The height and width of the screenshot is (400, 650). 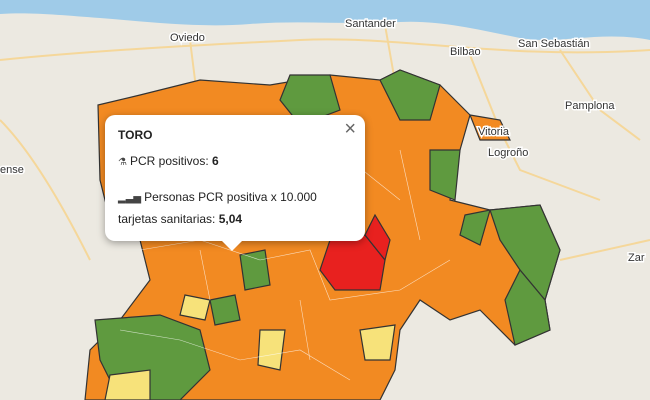 I want to click on city-label: Oviedo, so click(x=187, y=38).